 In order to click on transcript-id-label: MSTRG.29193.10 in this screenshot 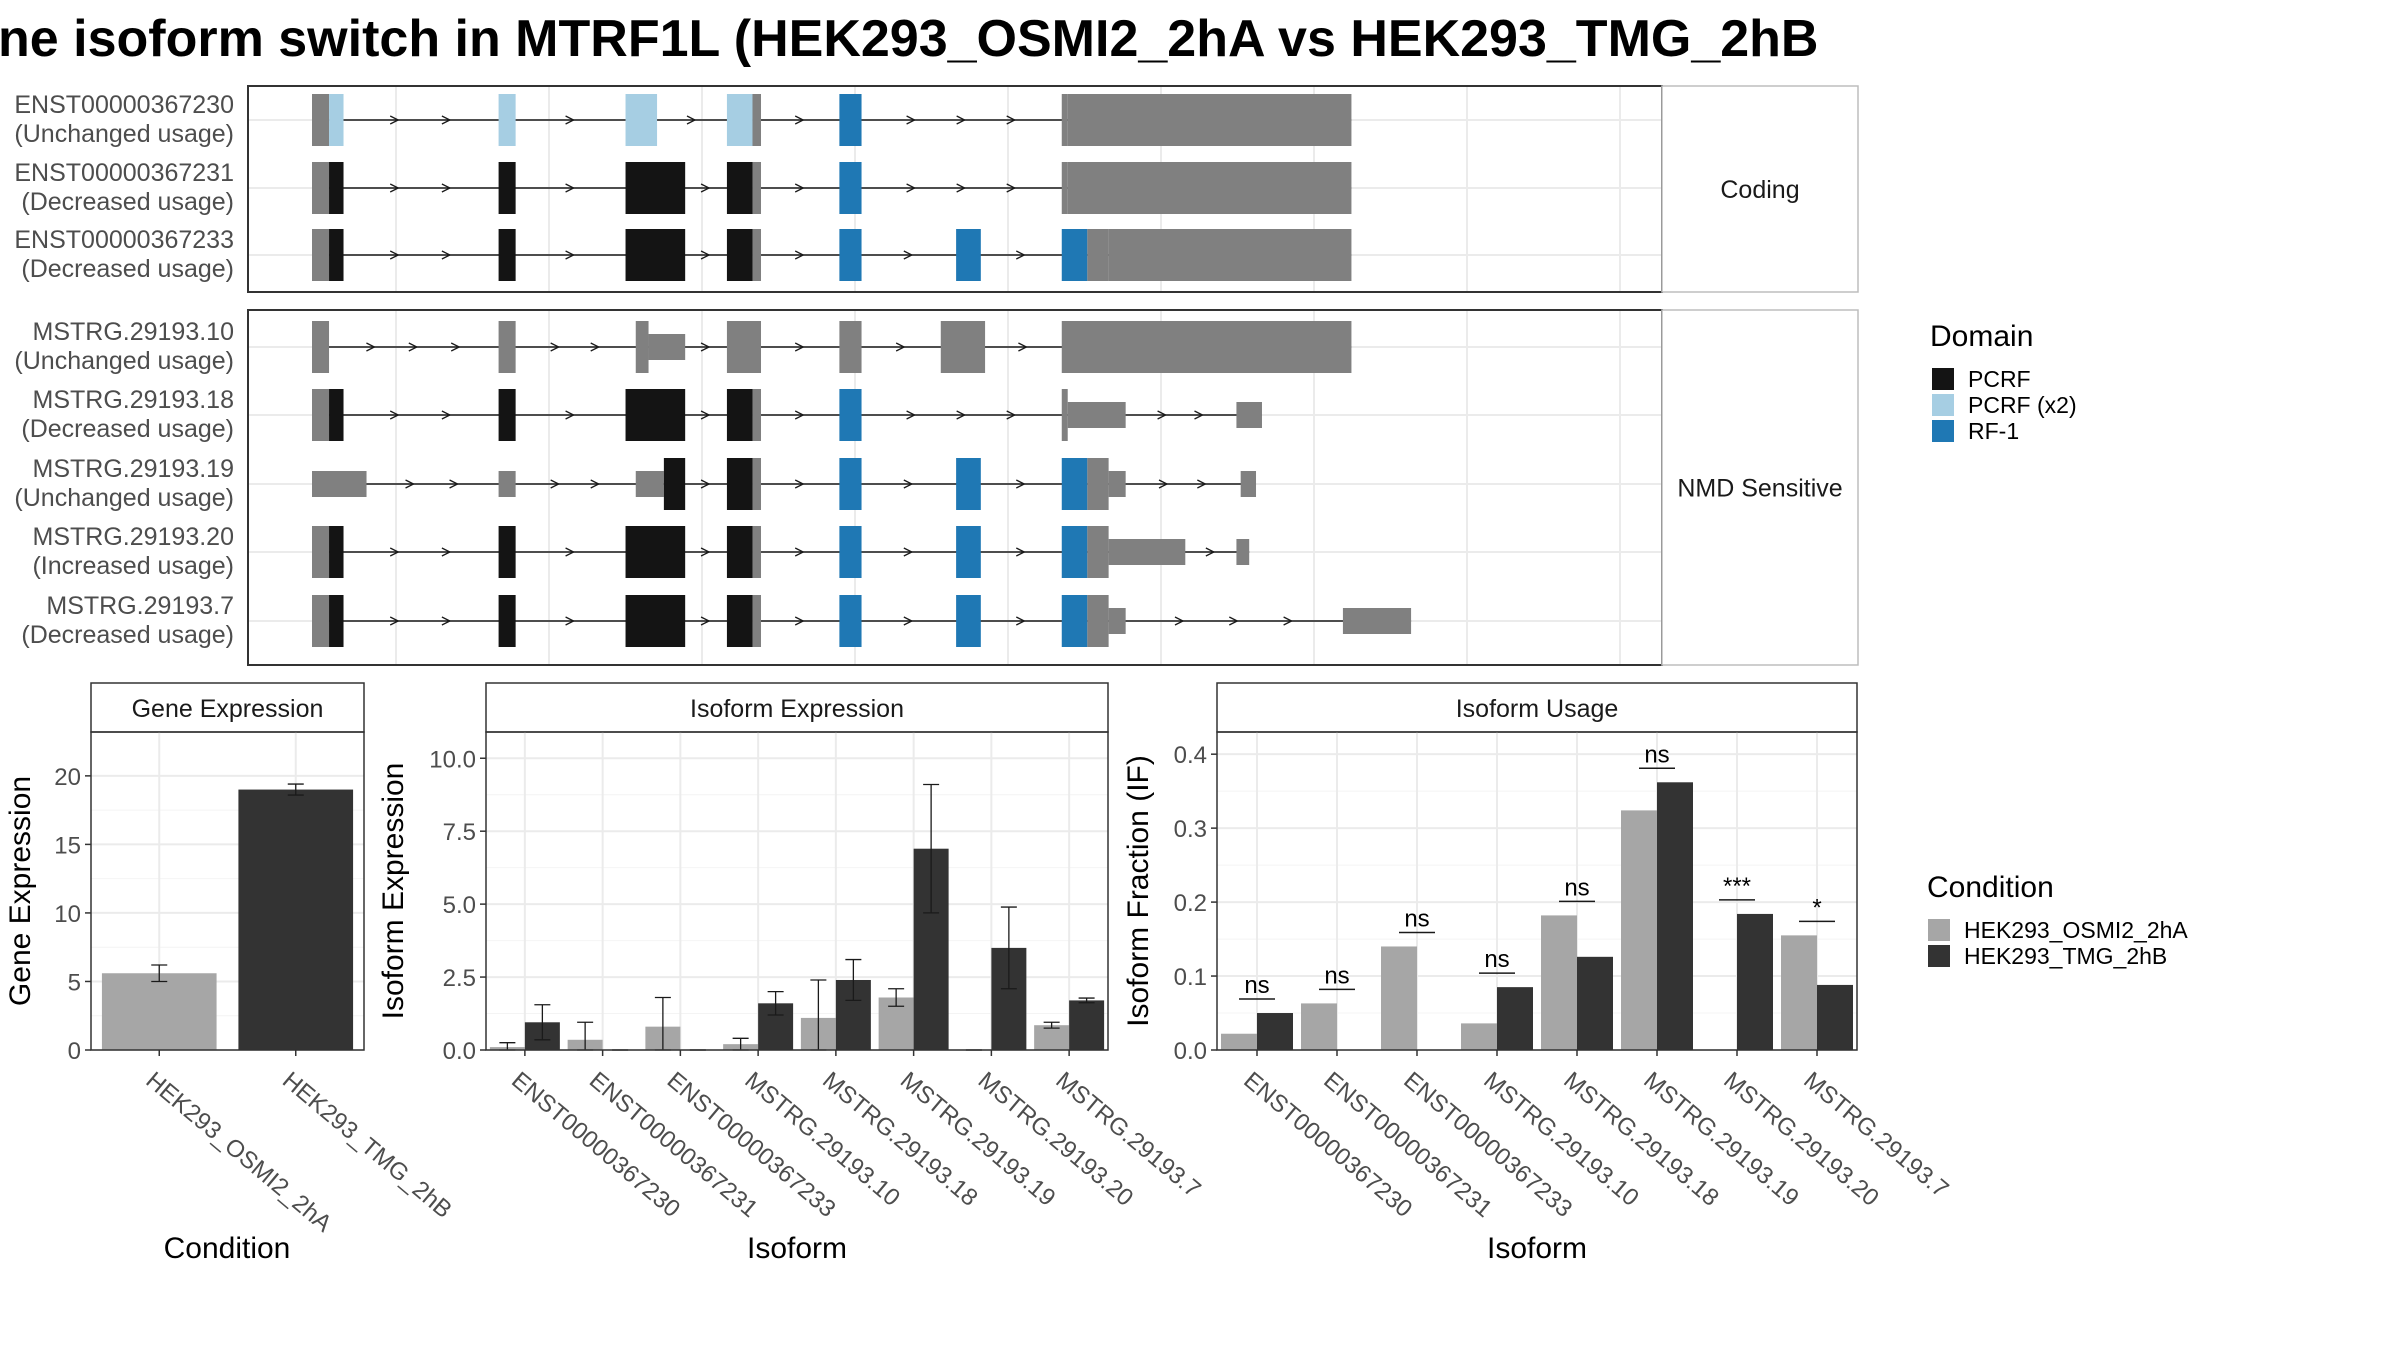, I will do `click(134, 332)`.